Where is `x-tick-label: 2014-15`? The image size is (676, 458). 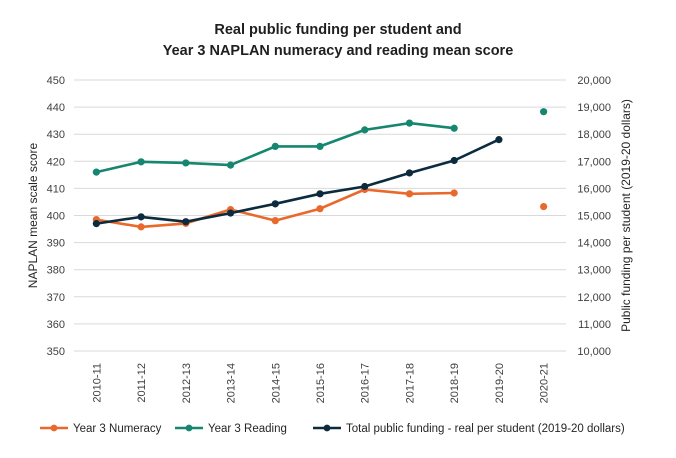 x-tick-label: 2014-15 is located at coordinates (276, 383).